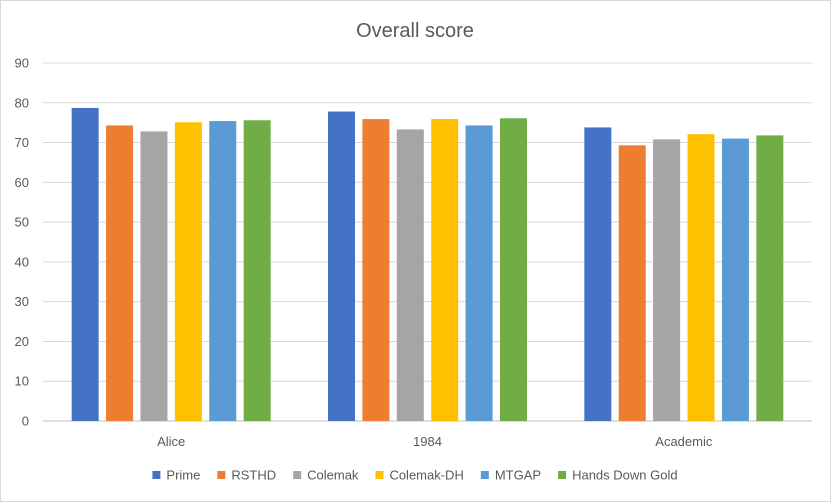  I want to click on bar-colemak-alice, so click(154, 276).